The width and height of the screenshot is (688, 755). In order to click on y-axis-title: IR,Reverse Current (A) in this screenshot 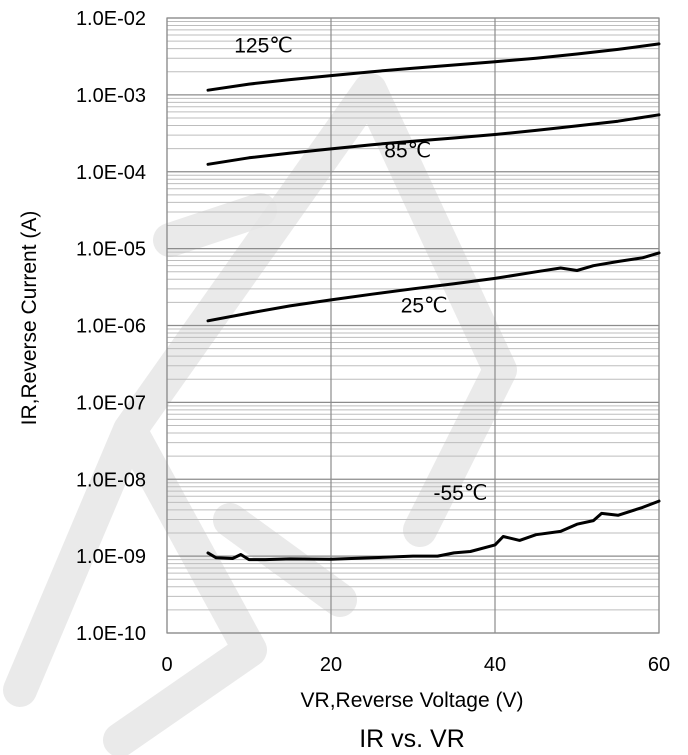, I will do `click(29, 318)`.